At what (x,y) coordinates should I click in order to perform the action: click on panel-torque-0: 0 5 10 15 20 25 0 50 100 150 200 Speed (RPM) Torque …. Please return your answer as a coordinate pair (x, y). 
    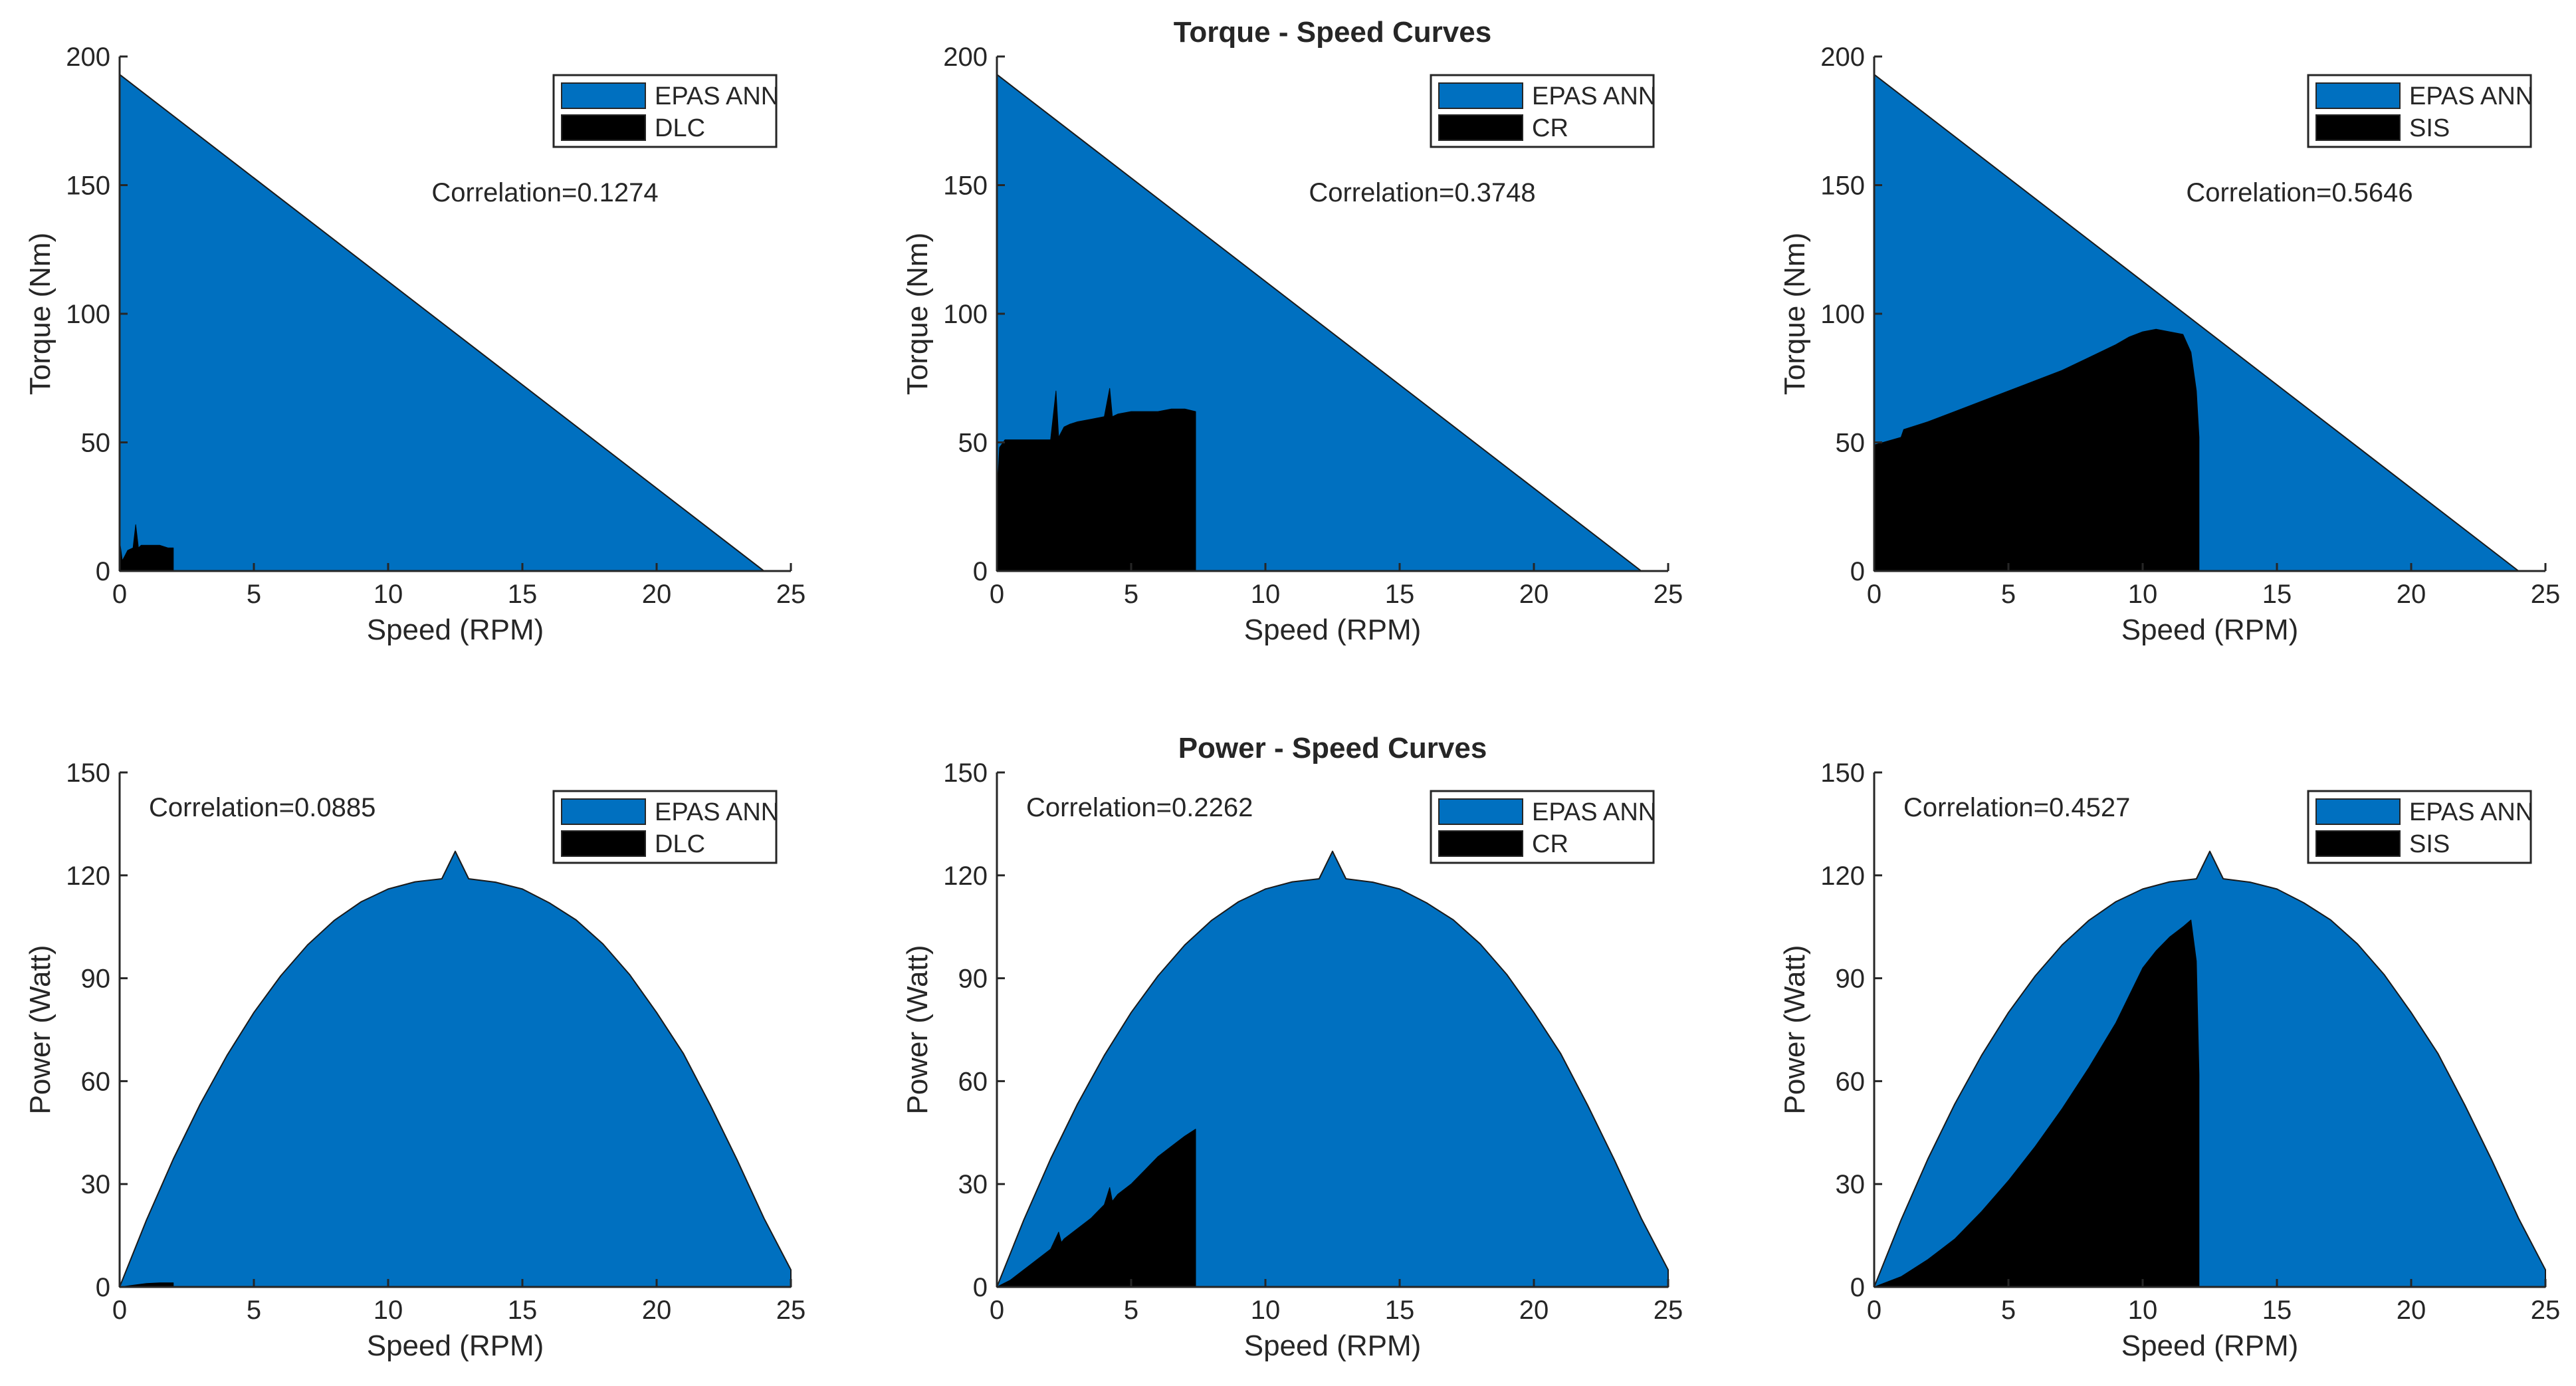
    Looking at the image, I should click on (414, 344).